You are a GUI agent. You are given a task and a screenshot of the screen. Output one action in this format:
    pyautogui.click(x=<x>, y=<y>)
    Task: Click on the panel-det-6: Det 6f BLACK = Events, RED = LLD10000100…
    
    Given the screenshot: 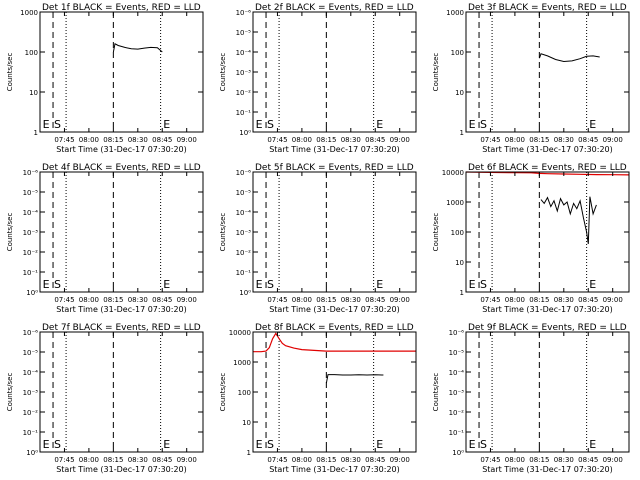 What is the action you would take?
    pyautogui.click(x=531, y=238)
    